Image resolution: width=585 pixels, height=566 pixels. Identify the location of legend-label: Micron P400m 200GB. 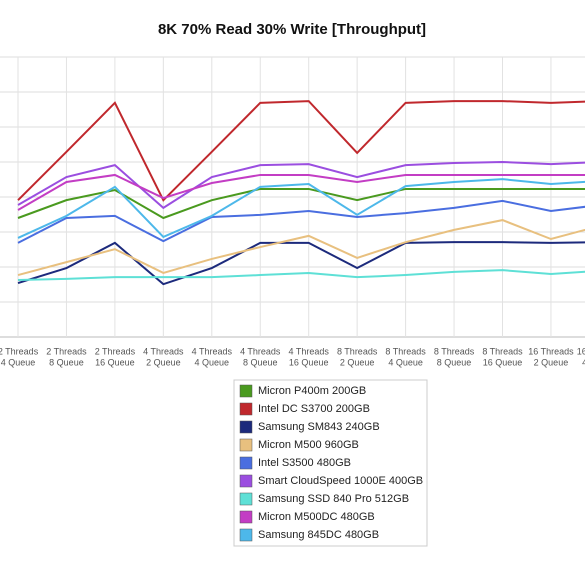
(312, 391).